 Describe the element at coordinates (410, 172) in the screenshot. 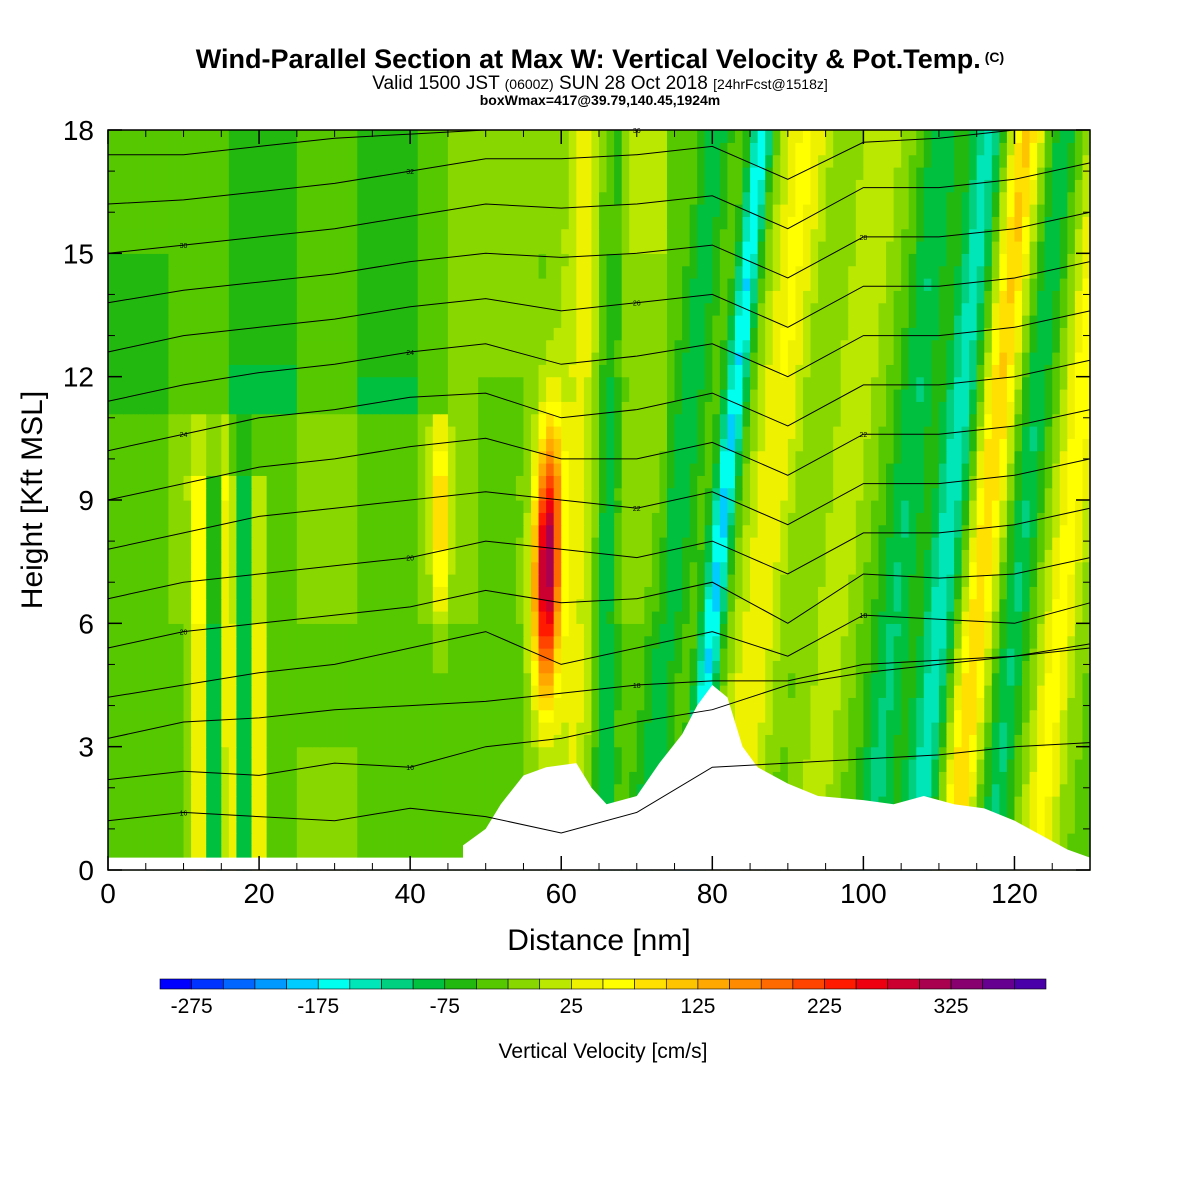

I see `theta-contour-label: 32` at that location.